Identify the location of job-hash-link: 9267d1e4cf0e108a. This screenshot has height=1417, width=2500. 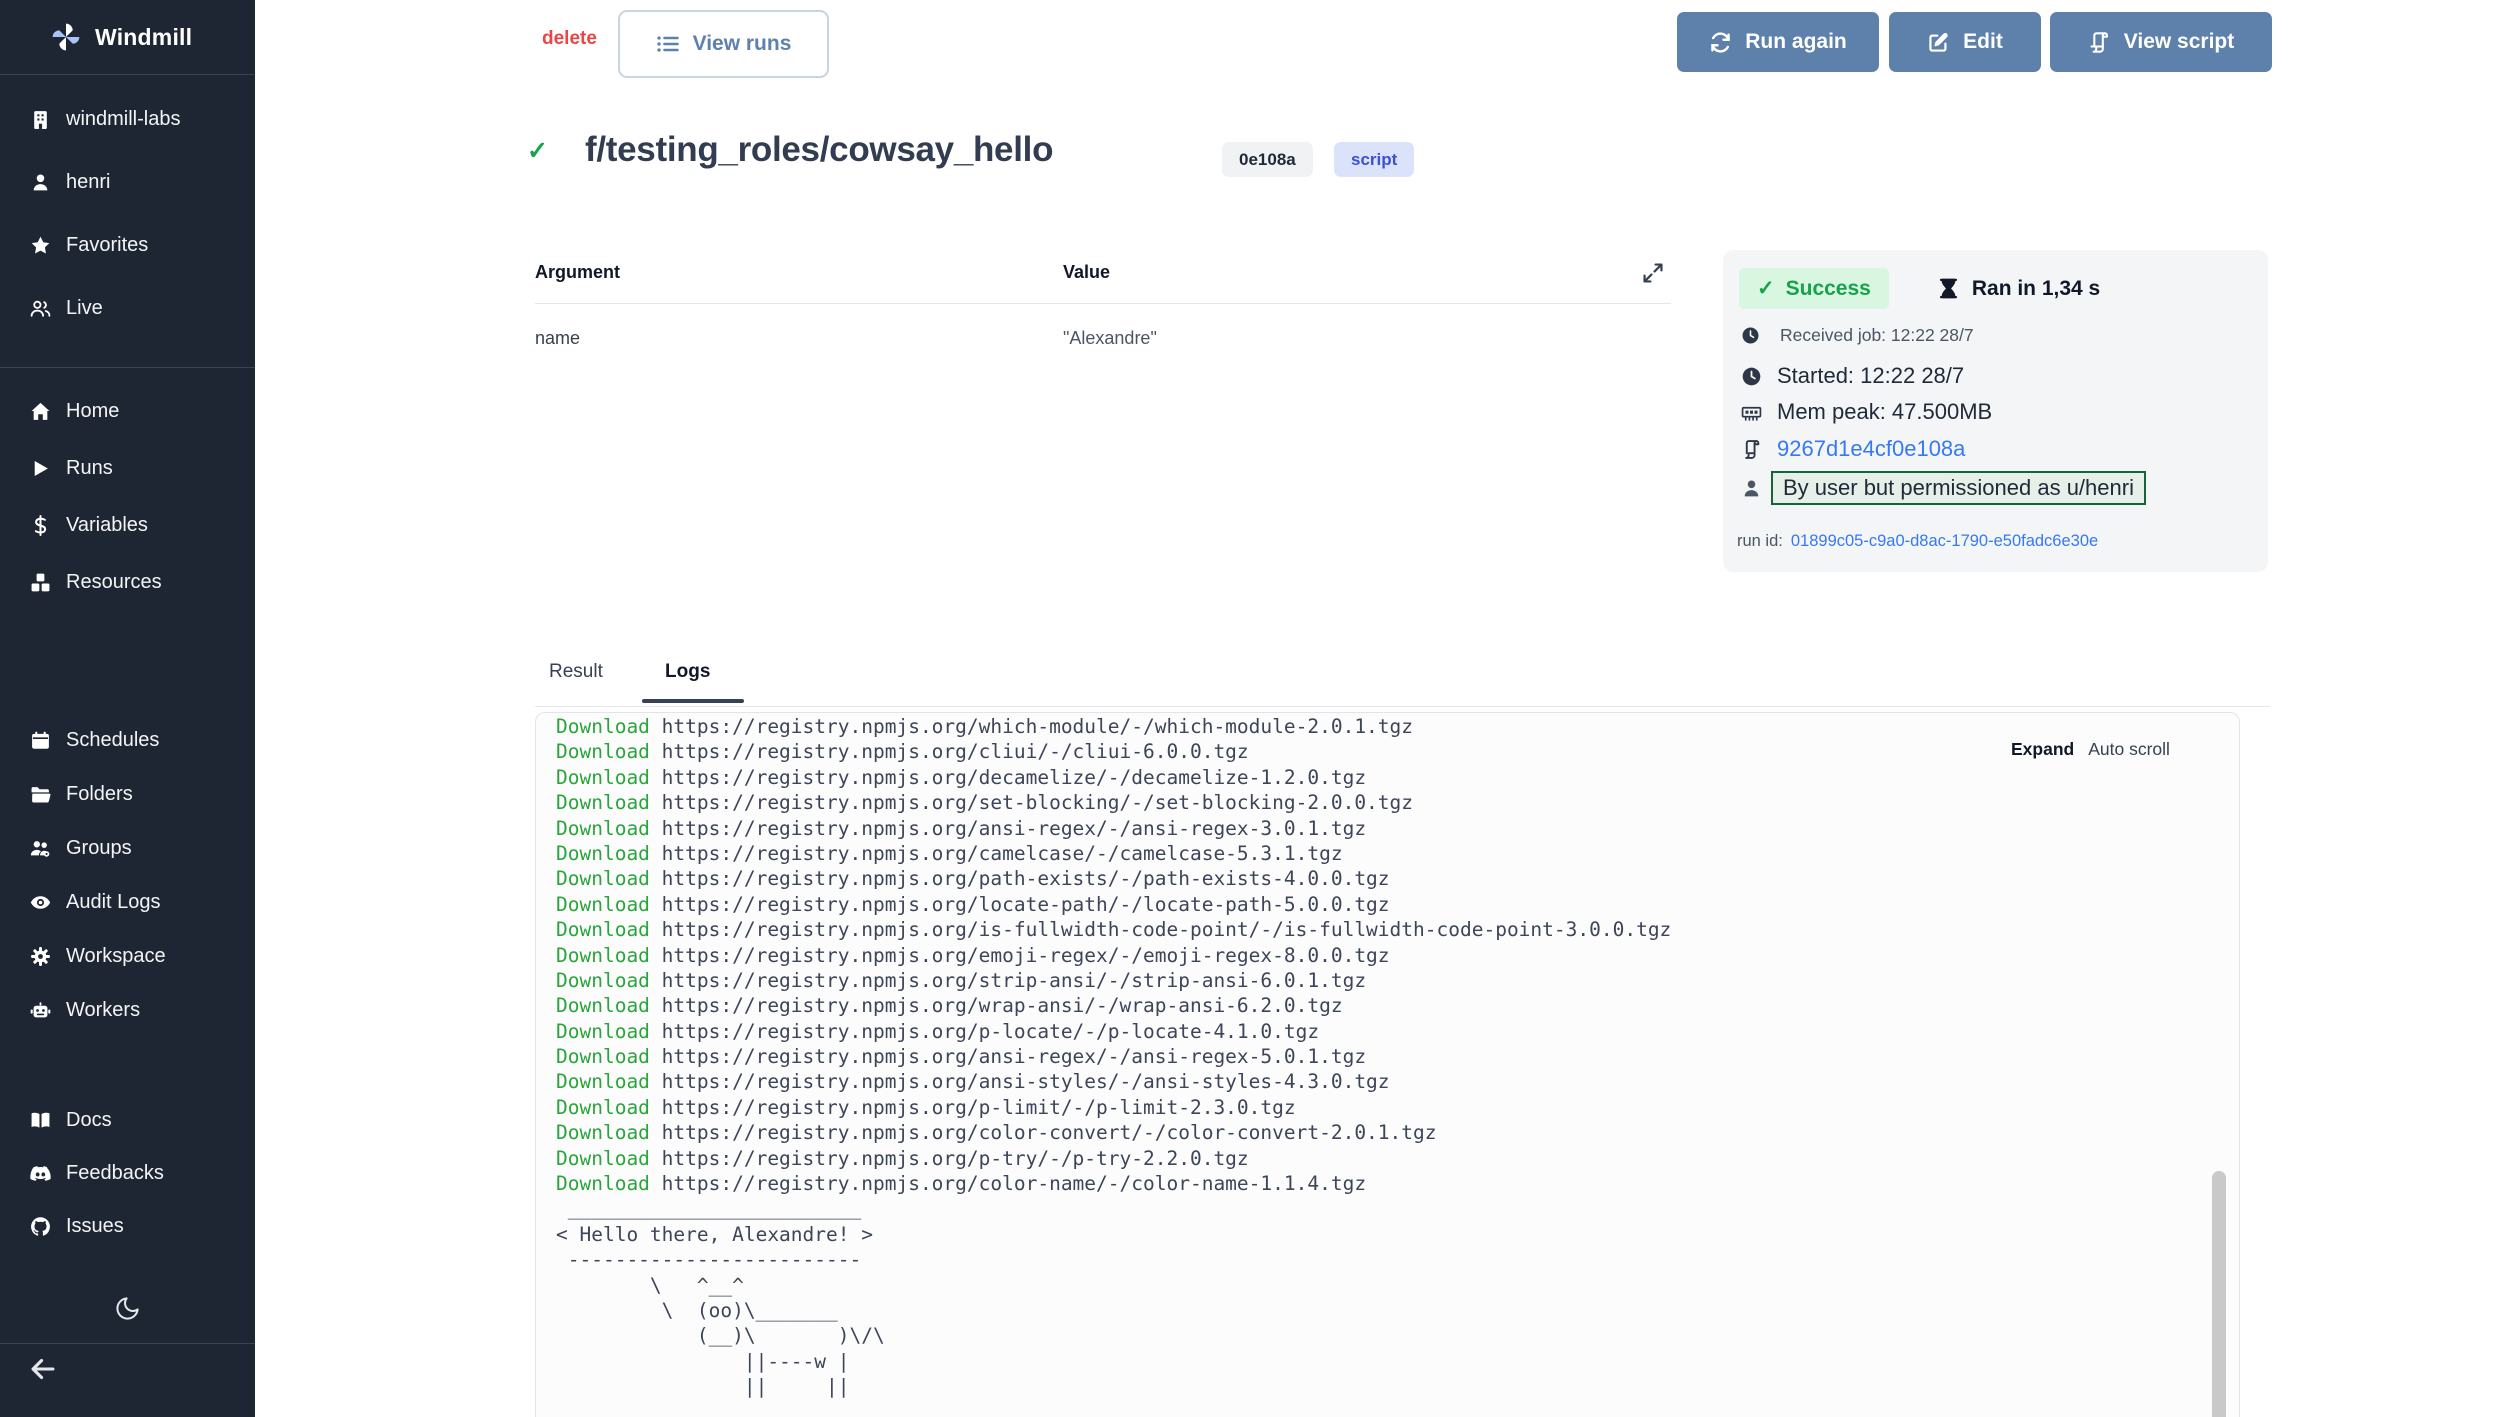
(1871, 448).